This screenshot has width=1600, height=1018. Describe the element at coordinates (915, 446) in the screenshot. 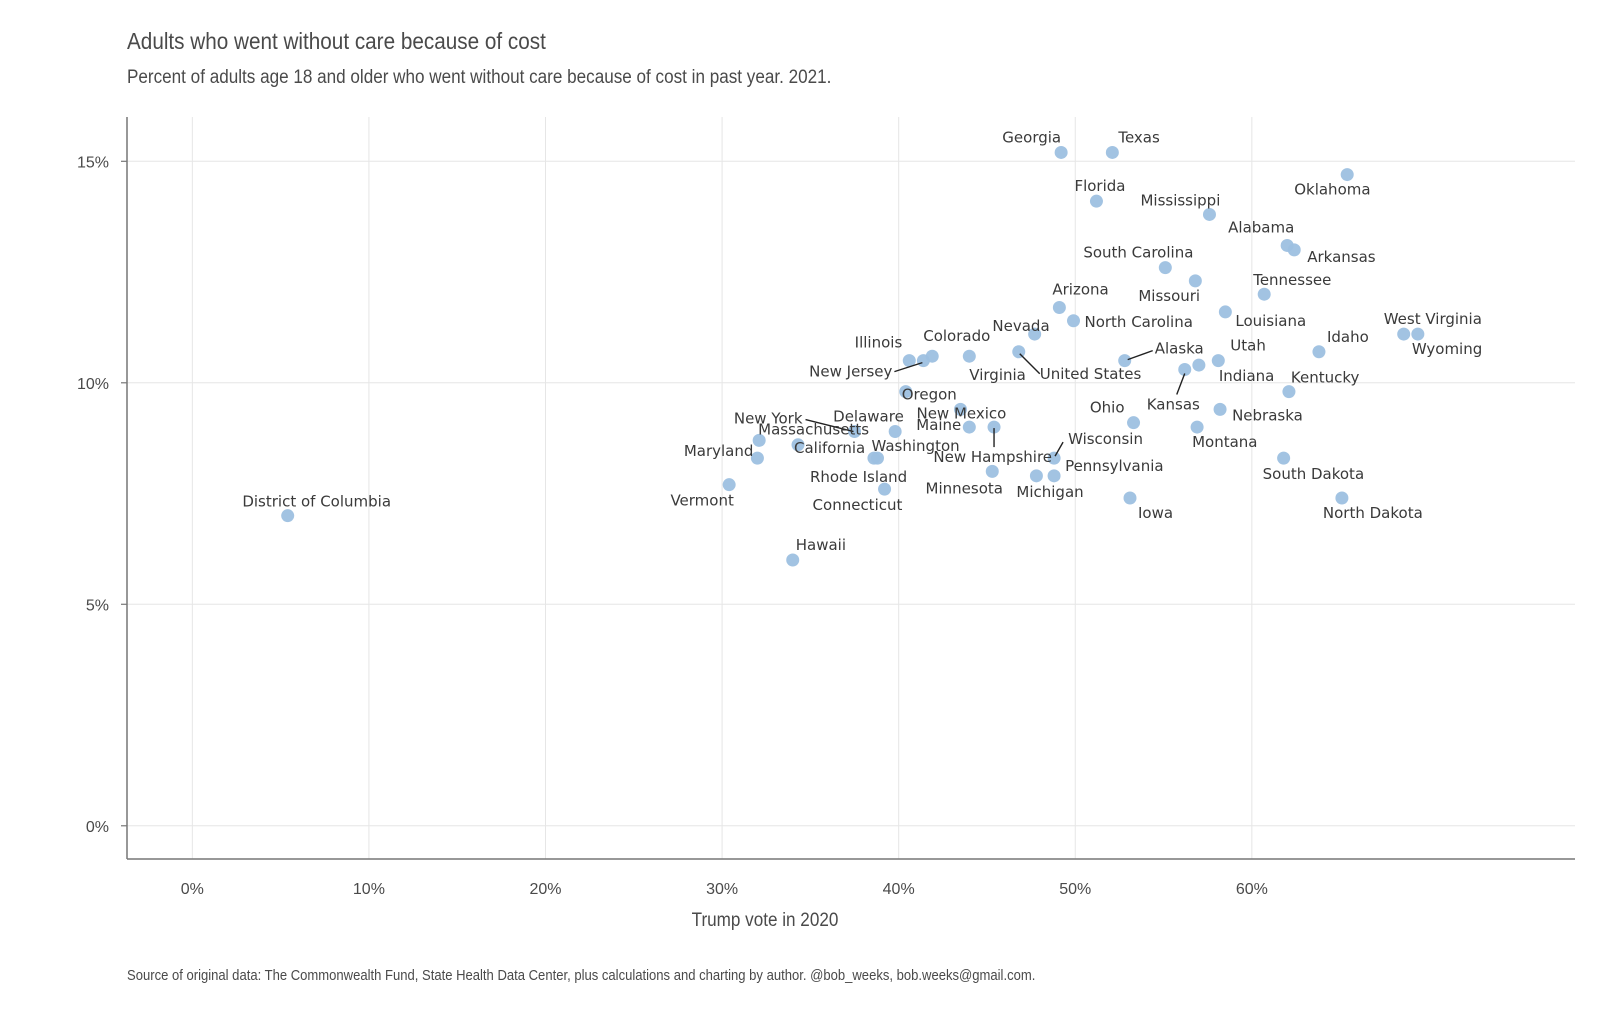

I see `label-washington: Washington` at that location.